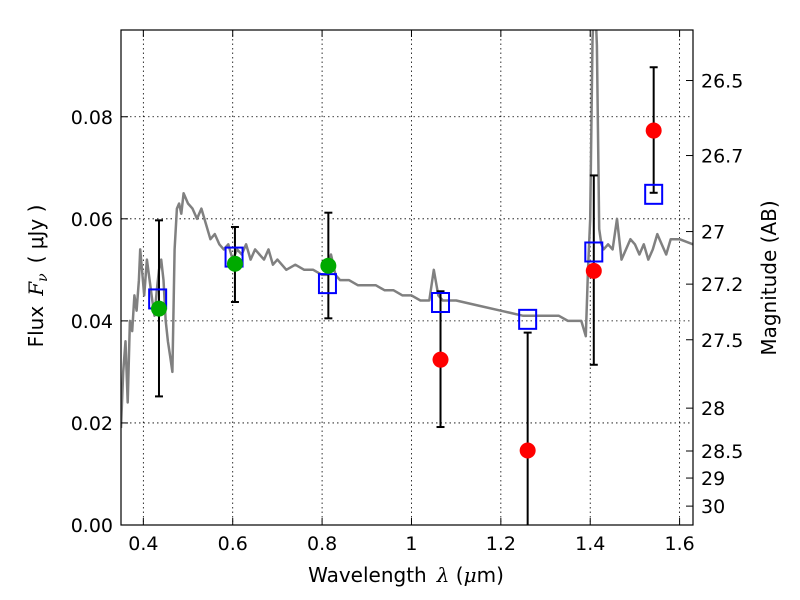 Image resolution: width=800 pixels, height=600 pixels. I want to click on x-tick-label: 0.6, so click(233, 544).